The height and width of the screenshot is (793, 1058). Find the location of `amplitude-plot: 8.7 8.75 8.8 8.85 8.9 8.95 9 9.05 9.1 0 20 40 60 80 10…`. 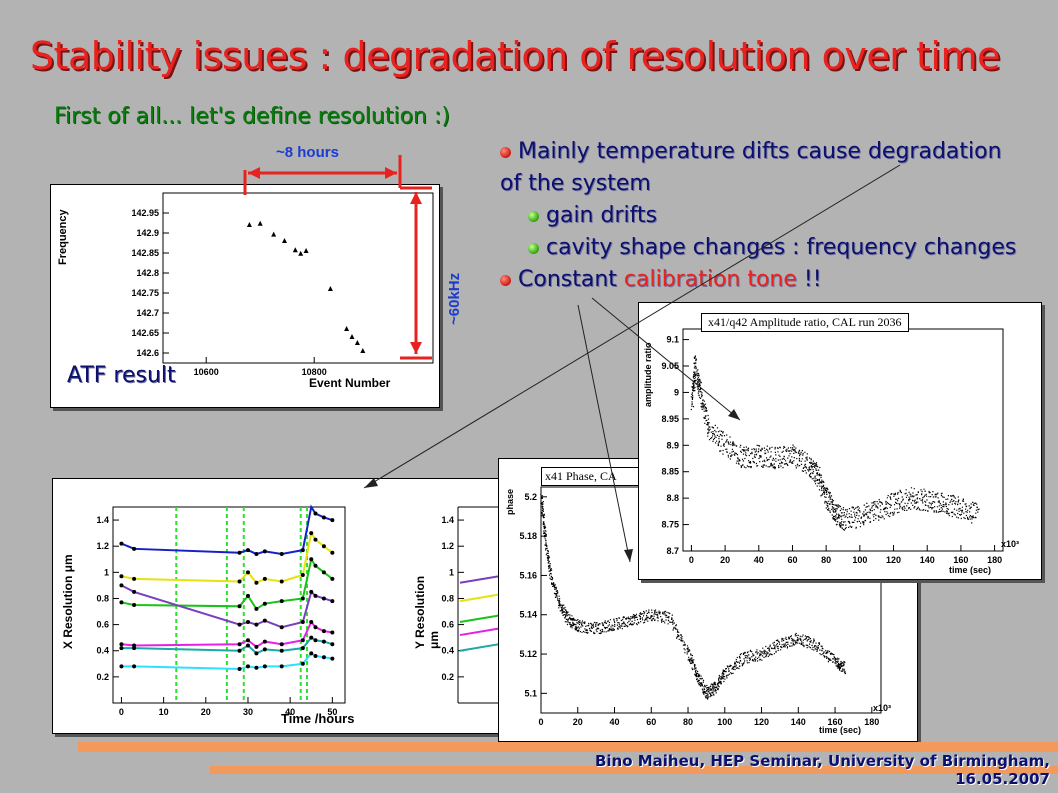

amplitude-plot: 8.7 8.75 8.8 8.85 8.9 8.95 9 9.05 9.1 0 20 40 60 80 10… is located at coordinates (832, 446).